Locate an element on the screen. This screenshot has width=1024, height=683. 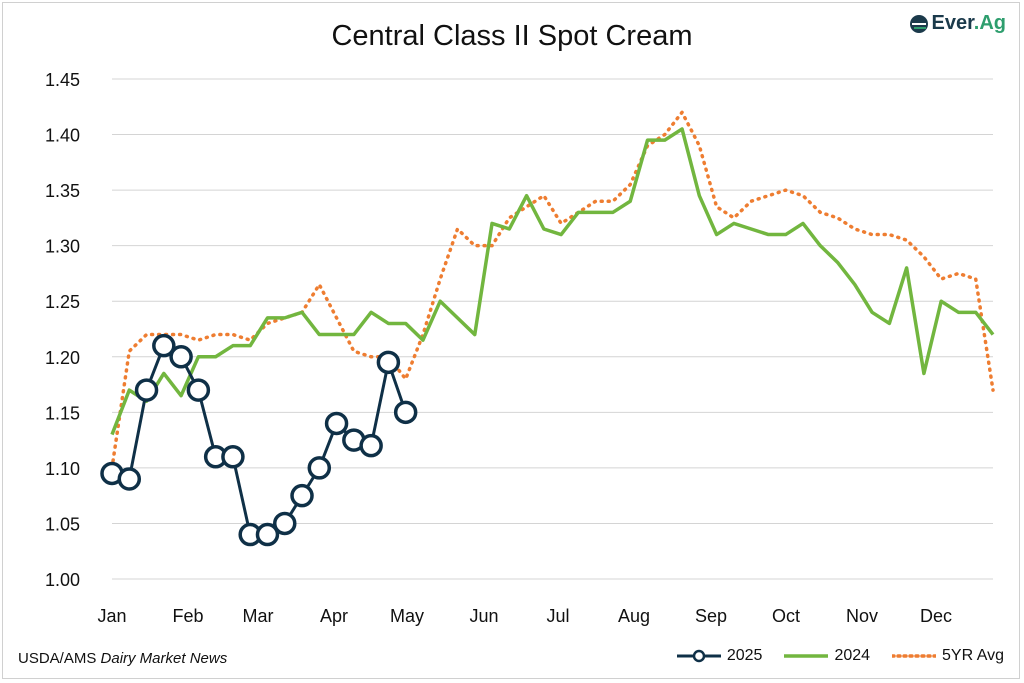
logo-accent: .Ag is located at coordinates (989, 23).